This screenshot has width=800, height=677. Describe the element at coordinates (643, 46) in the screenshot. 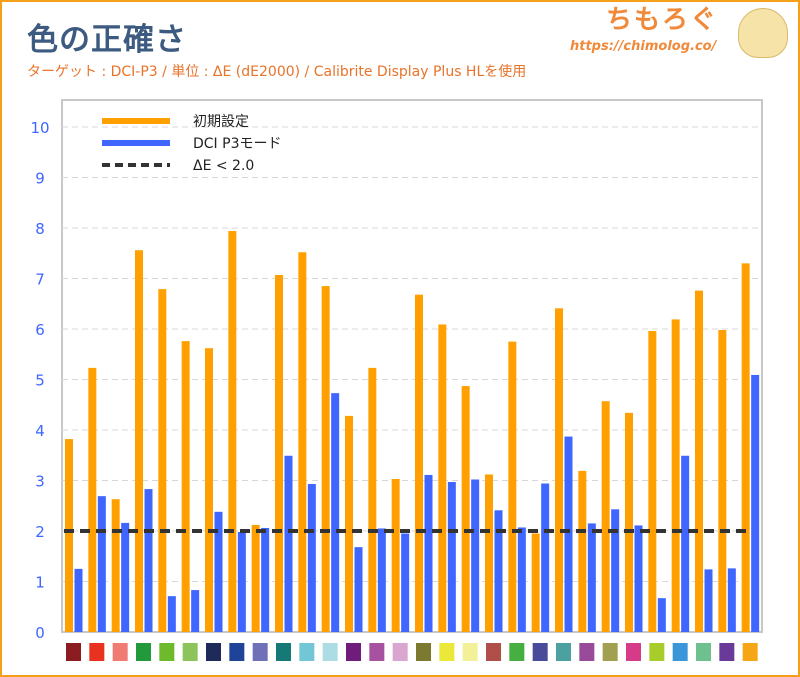

I see `site-url: https://chimolog.co/` at that location.